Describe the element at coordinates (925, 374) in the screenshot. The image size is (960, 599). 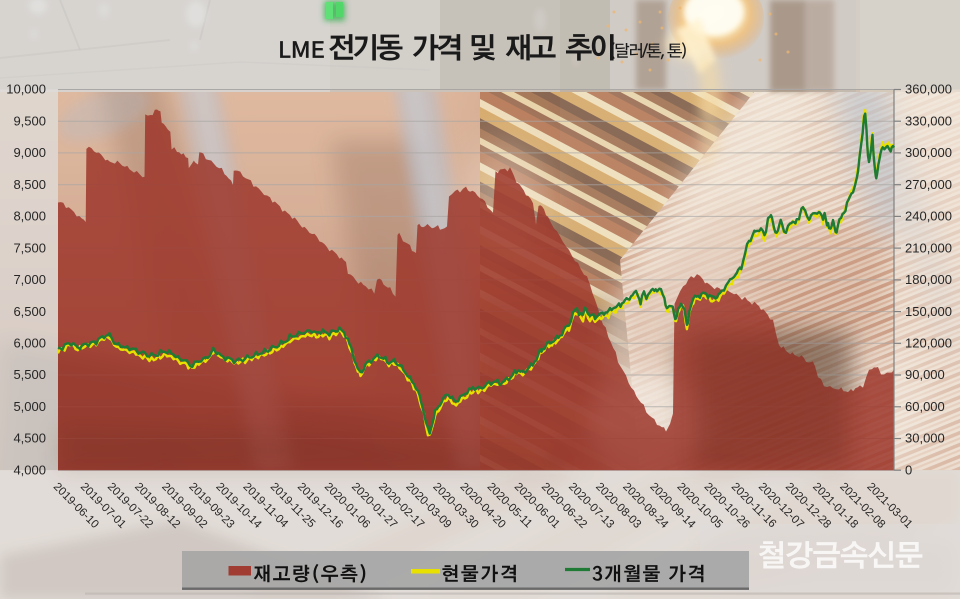
I see `svg-text: 90,000` at that location.